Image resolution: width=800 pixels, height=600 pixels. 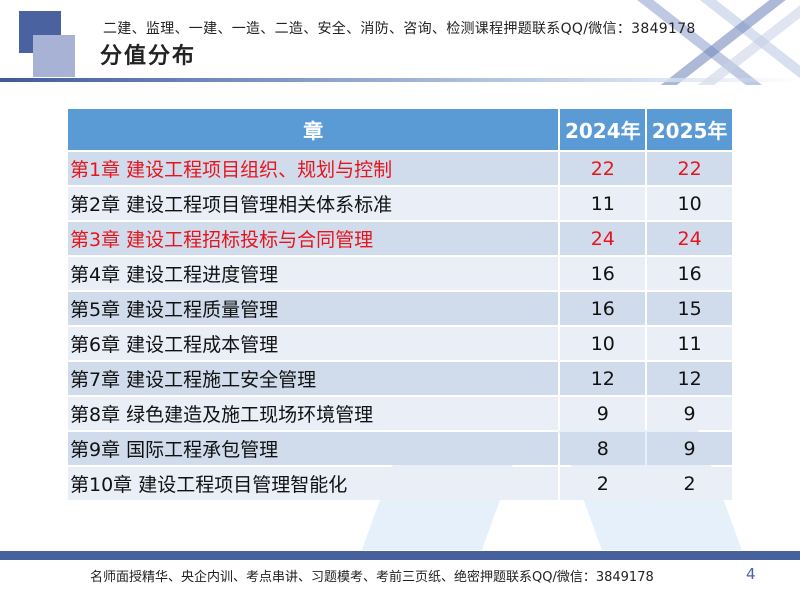 I want to click on score-2024: 12, so click(x=603, y=378).